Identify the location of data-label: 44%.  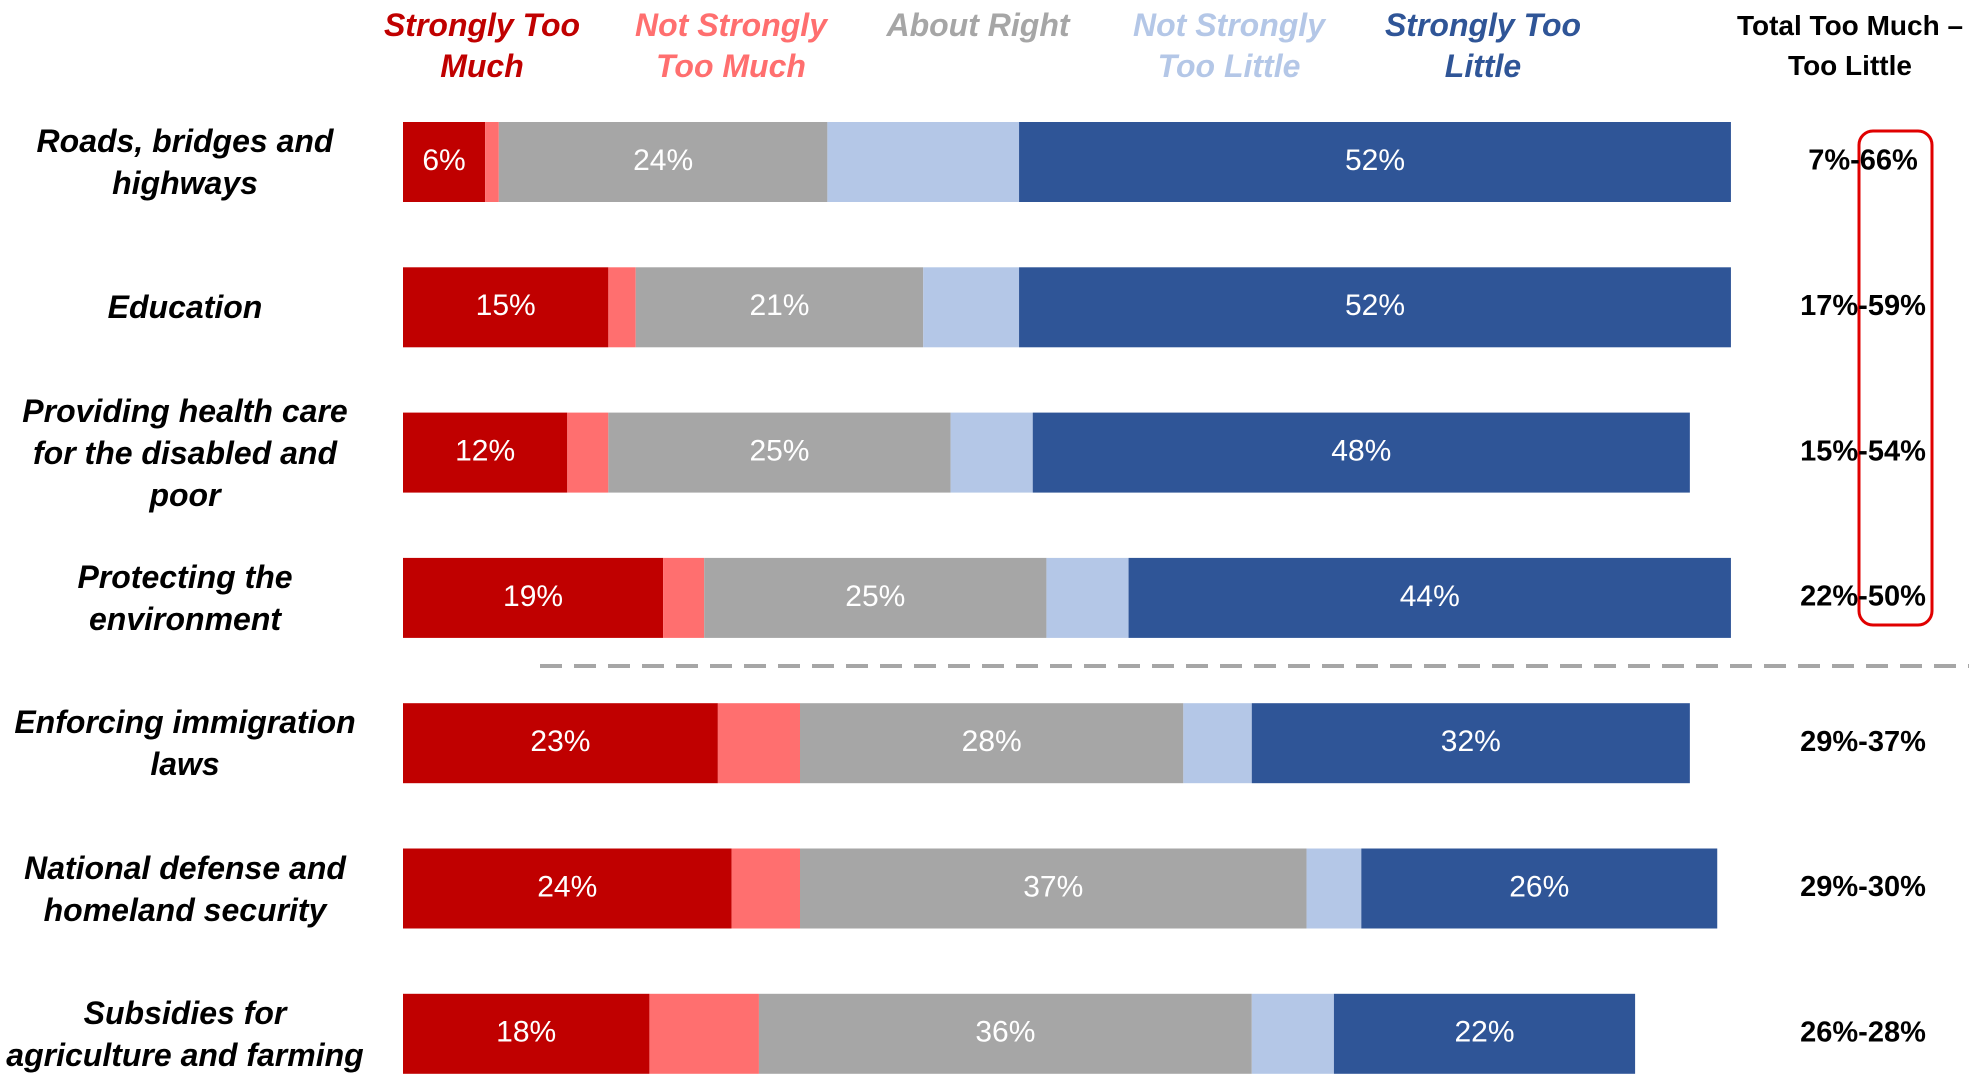
(1430, 596).